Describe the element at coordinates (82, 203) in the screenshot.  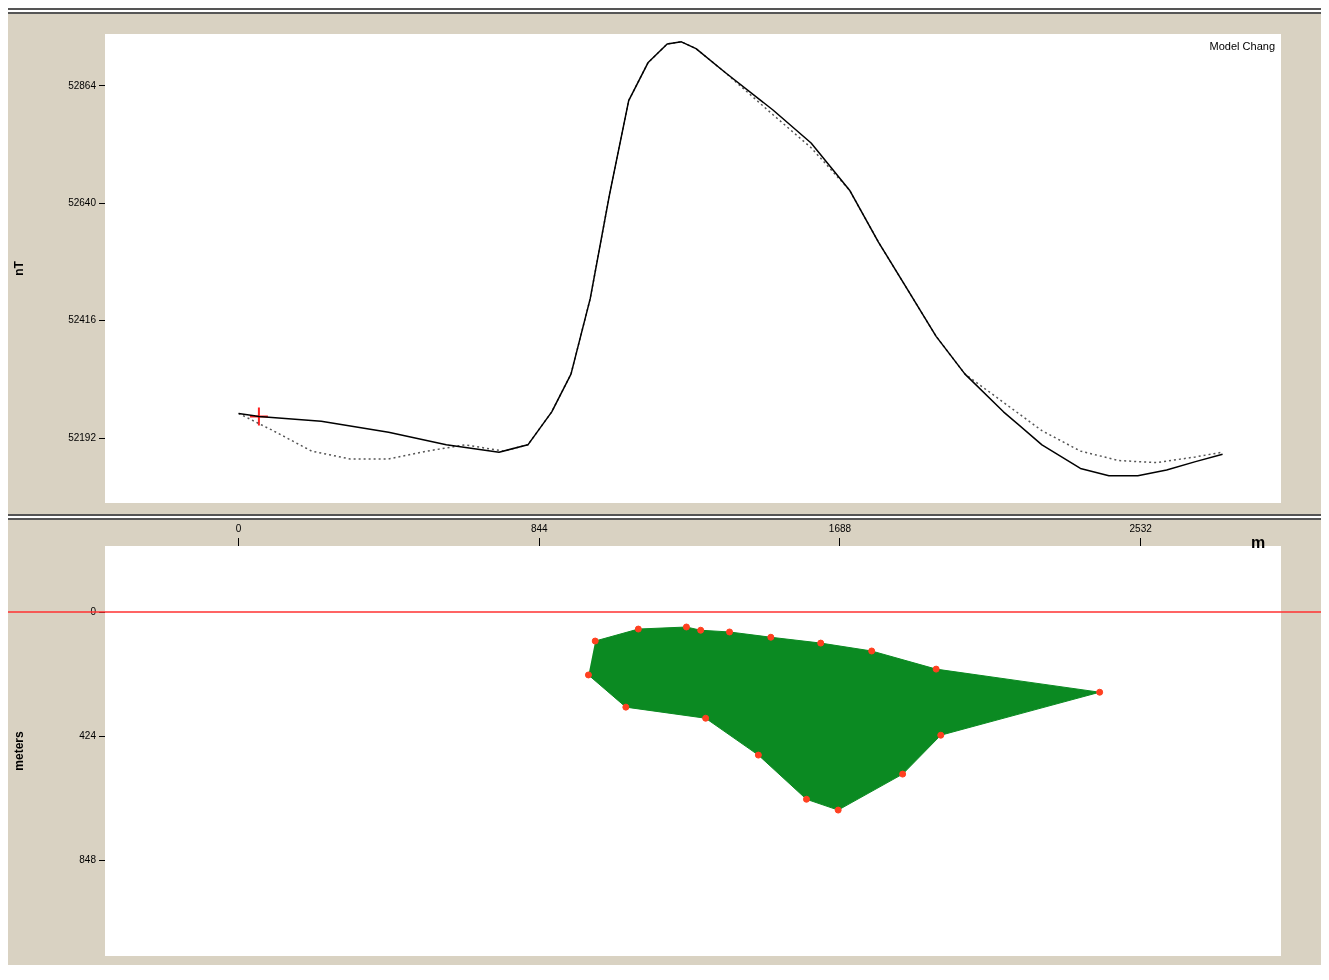
I see `y-tick-label: 52640` at that location.